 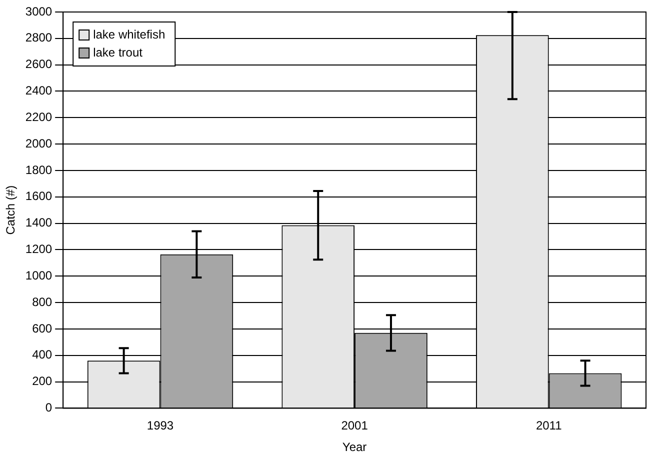 What do you see at coordinates (38, 143) in the screenshot?
I see `y-tick-label: 2000` at bounding box center [38, 143].